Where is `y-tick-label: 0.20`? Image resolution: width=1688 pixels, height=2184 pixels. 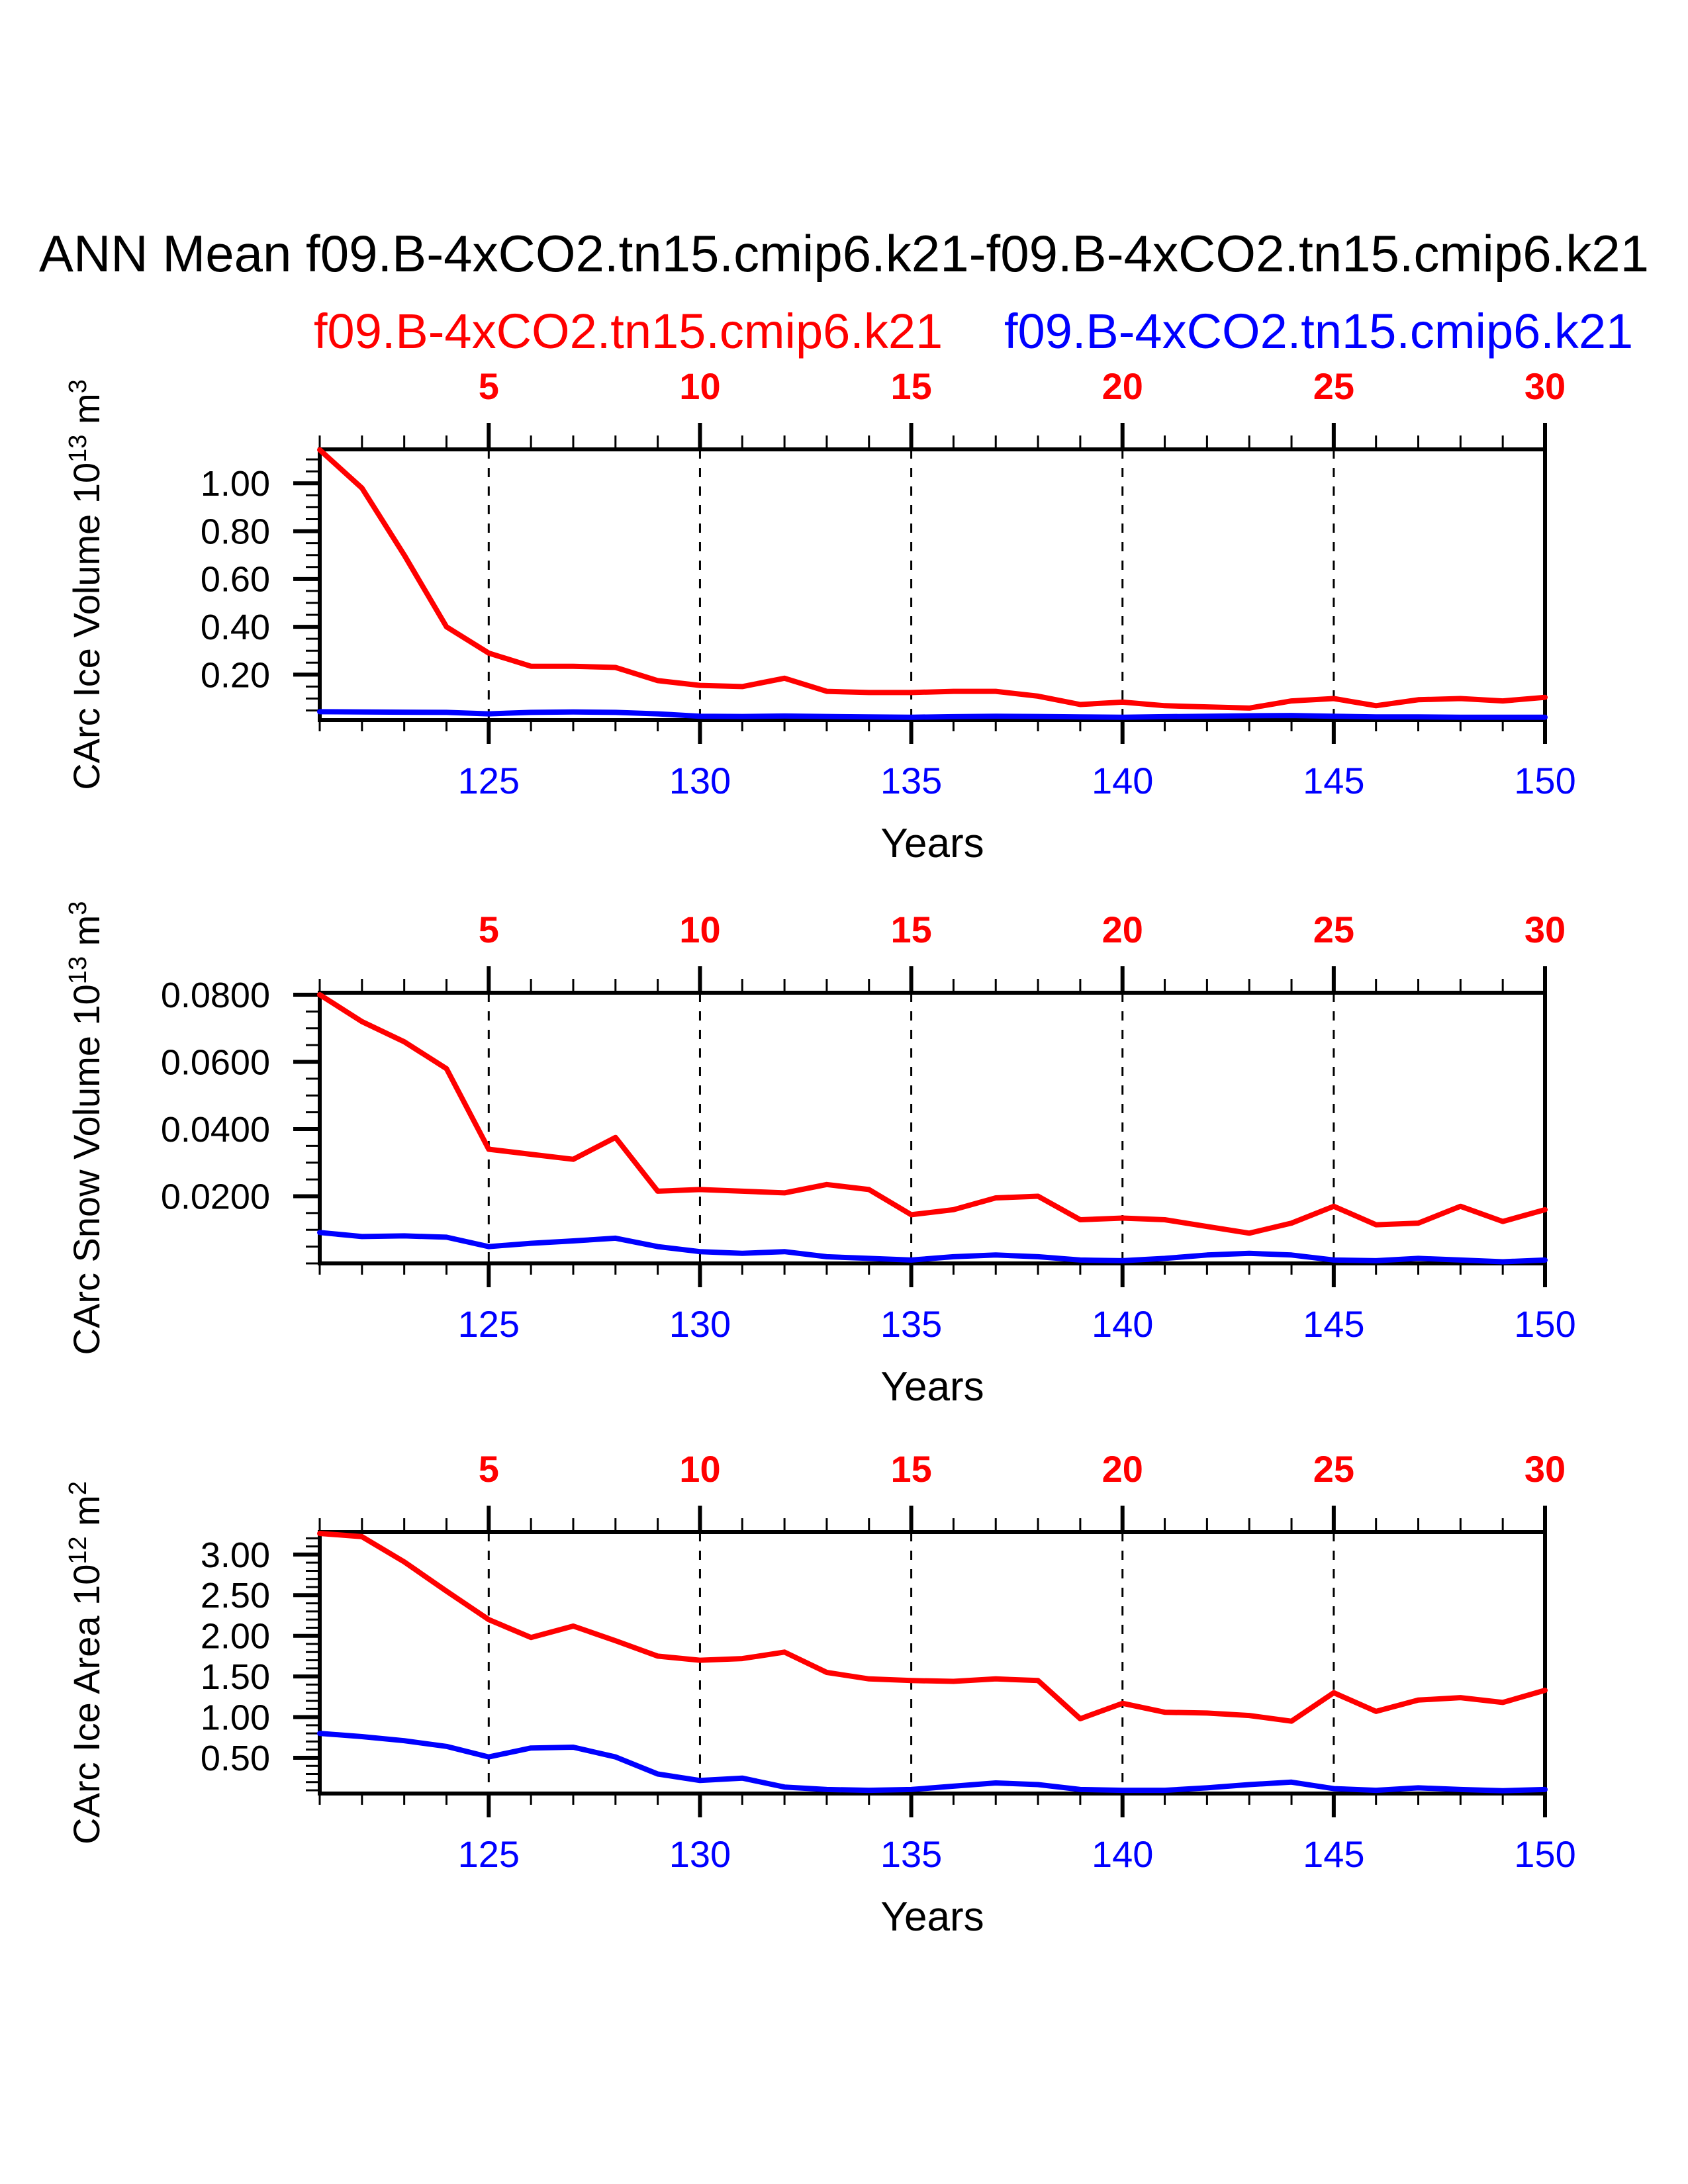
y-tick-label: 0.20 is located at coordinates (235, 675).